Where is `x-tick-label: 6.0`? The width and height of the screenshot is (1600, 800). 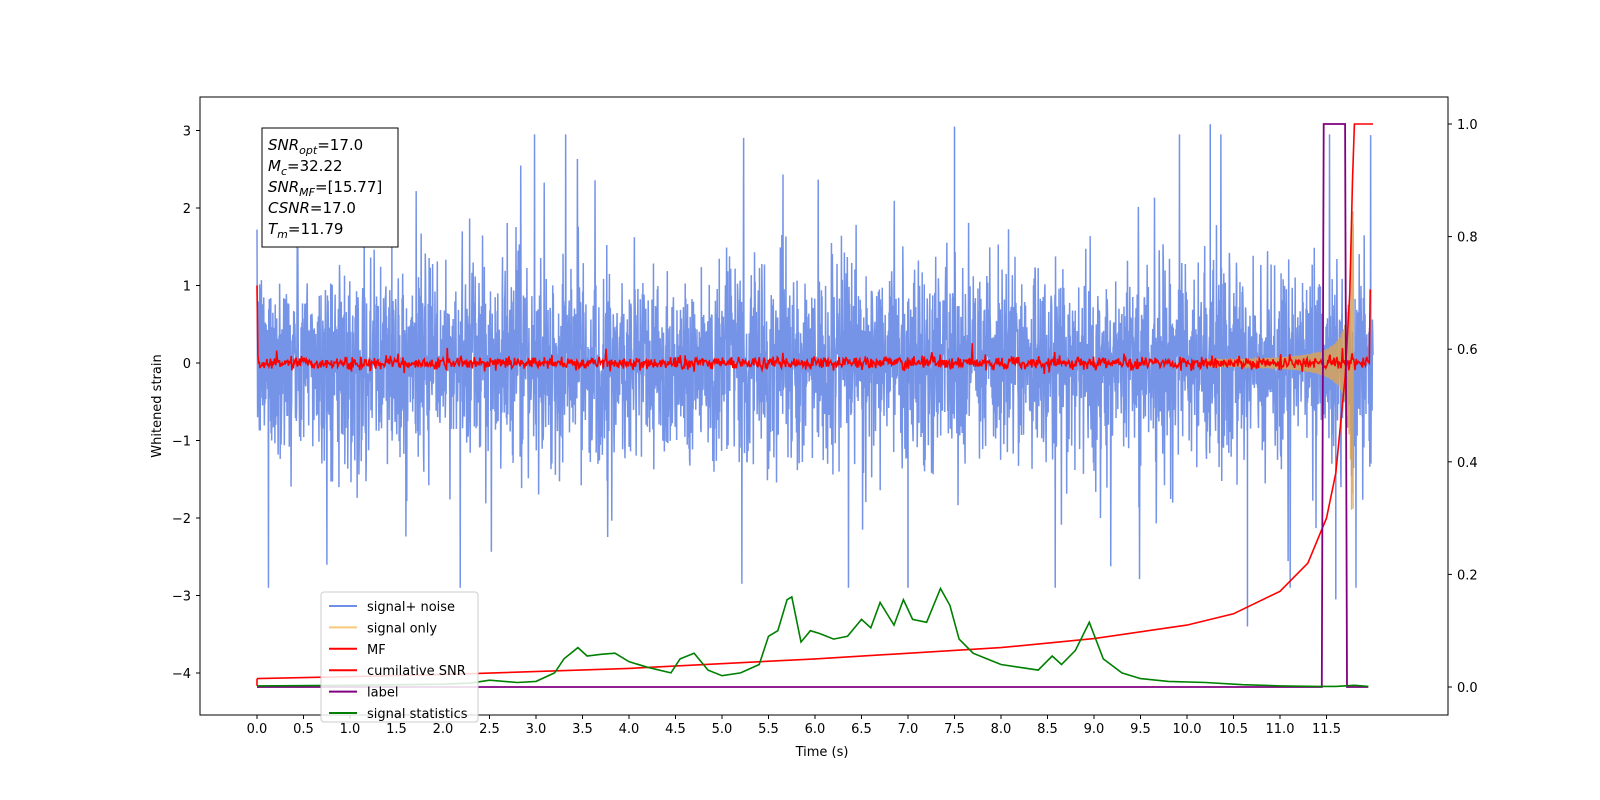
x-tick-label: 6.0 is located at coordinates (815, 729).